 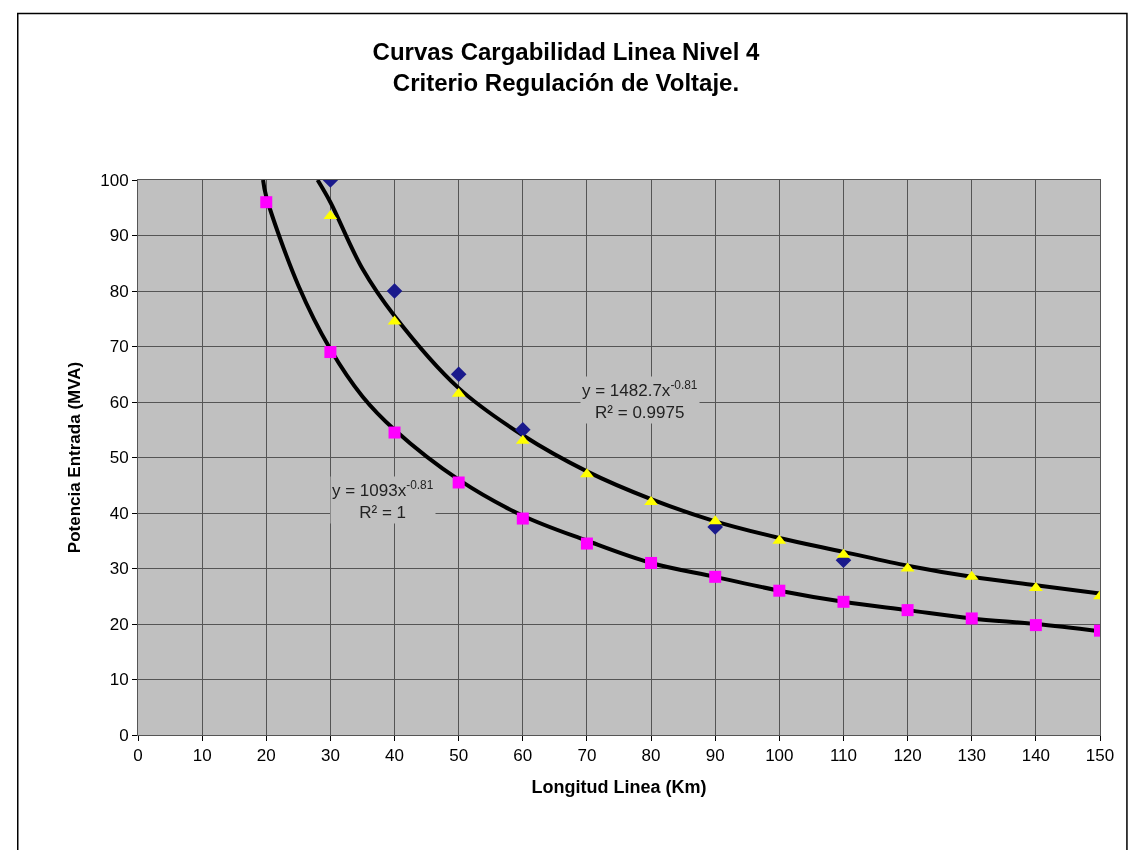 I want to click on chart-title: Curvas Cargabilidad Linea Nivel 4 Criterio Regulación de Voltaje., so click(x=566, y=66).